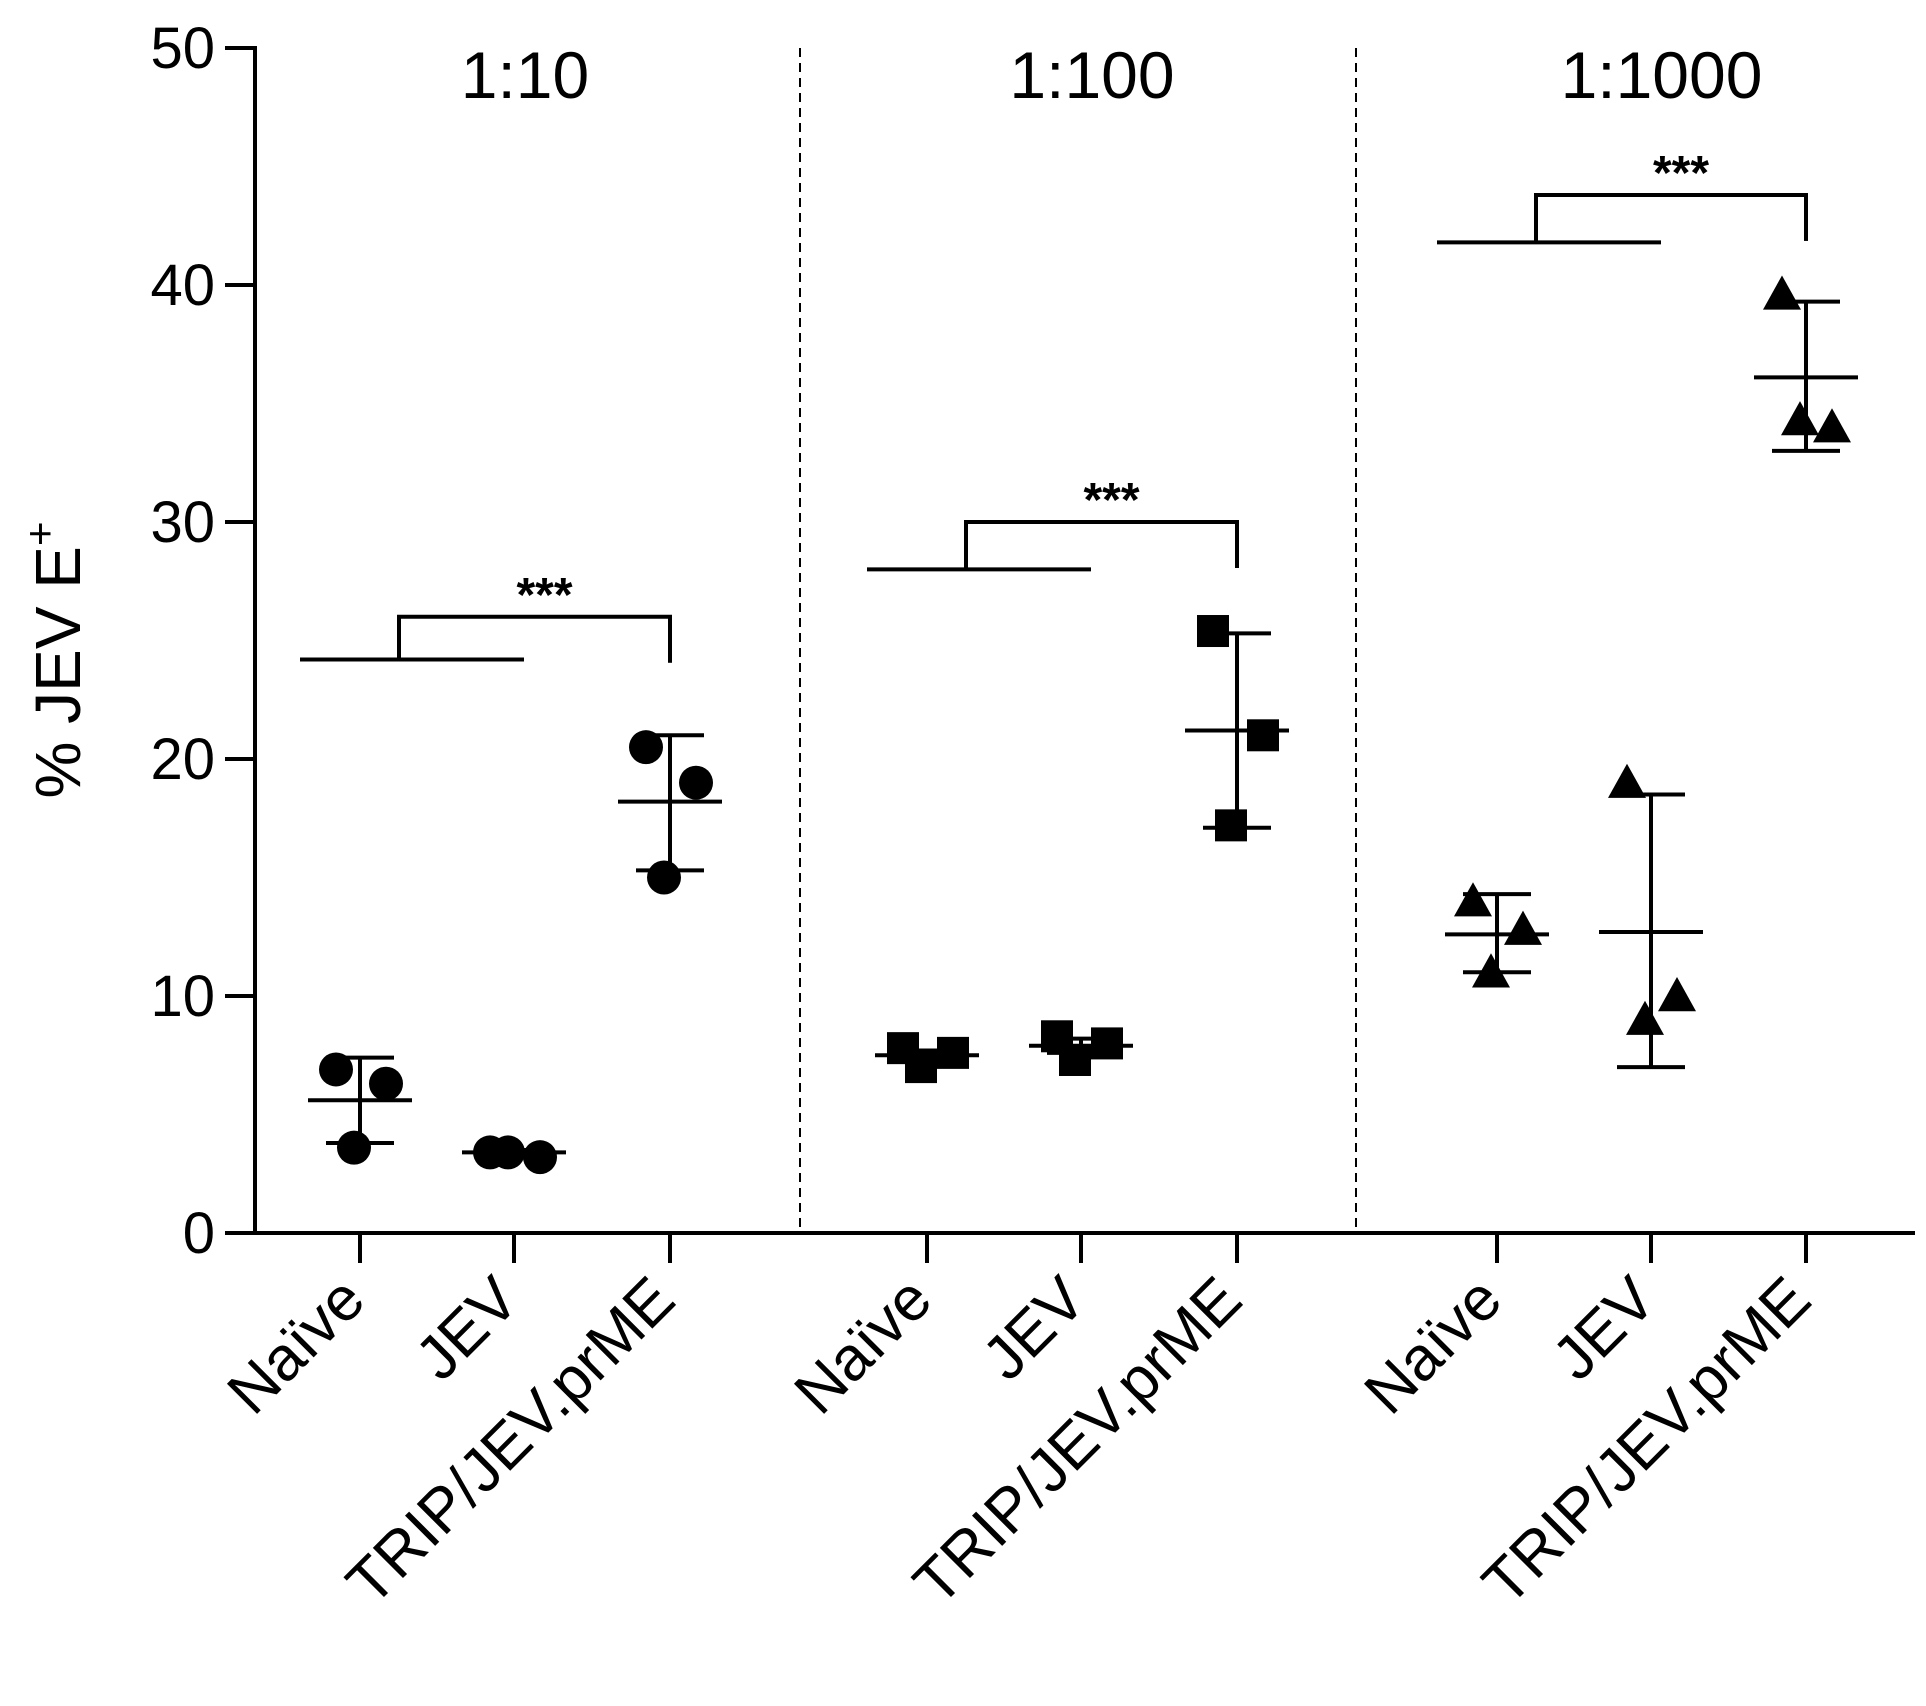 This screenshot has height=1706, width=1926. I want to click on y-axis-title-text: % JEV E, so click(58, 672).